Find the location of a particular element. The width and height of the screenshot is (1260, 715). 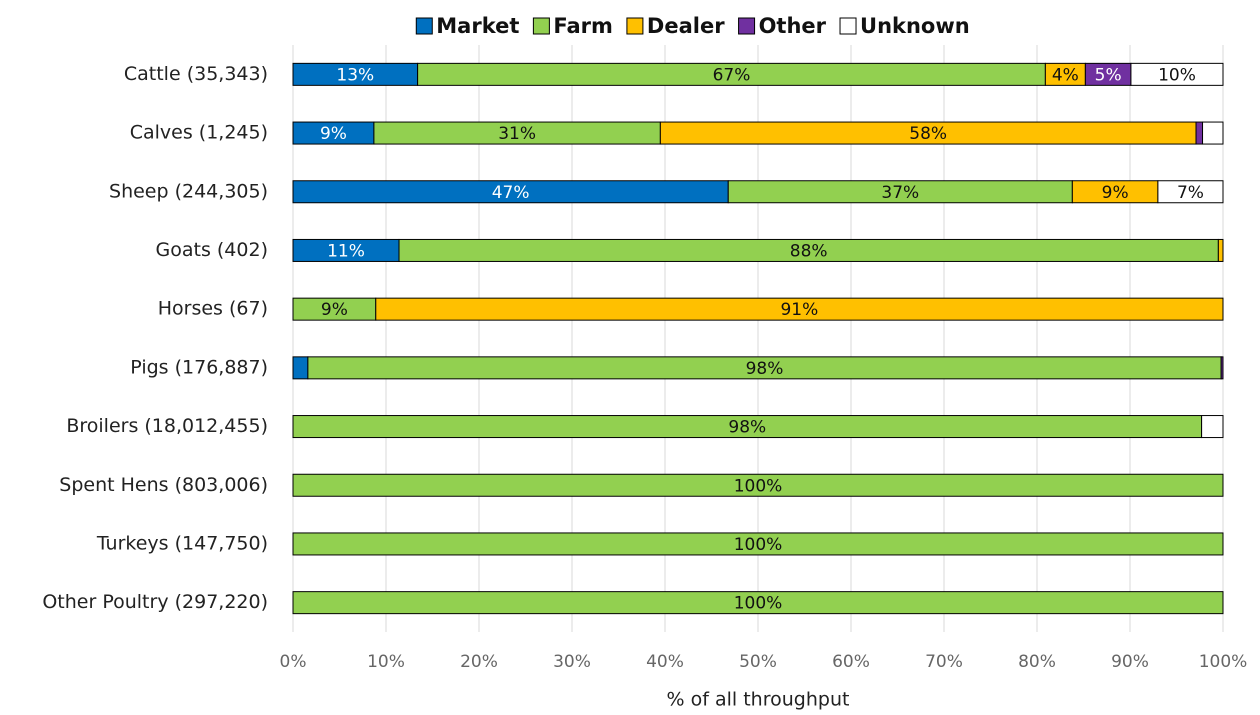

value-label: 88% is located at coordinates (809, 251).